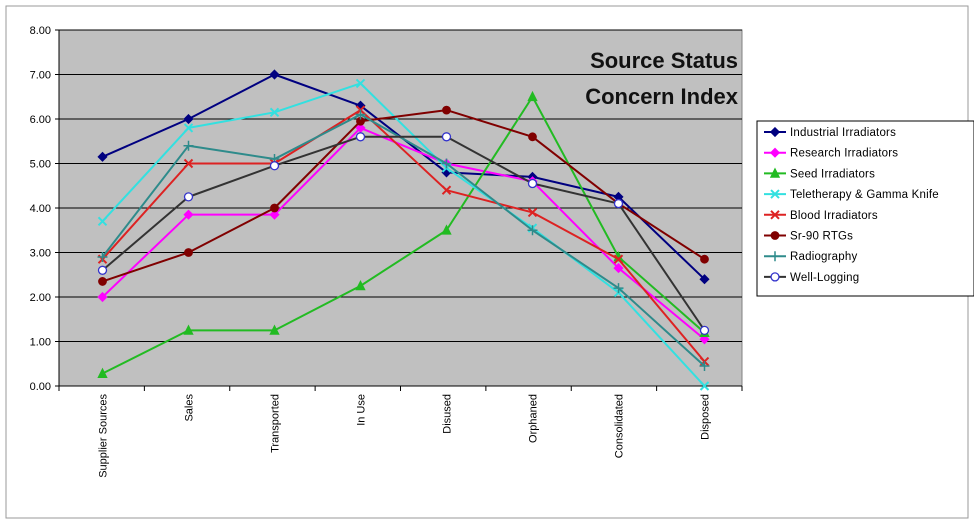  What do you see at coordinates (844, 154) in the screenshot?
I see `legend-label-research-irradiators: Research Irradiators` at bounding box center [844, 154].